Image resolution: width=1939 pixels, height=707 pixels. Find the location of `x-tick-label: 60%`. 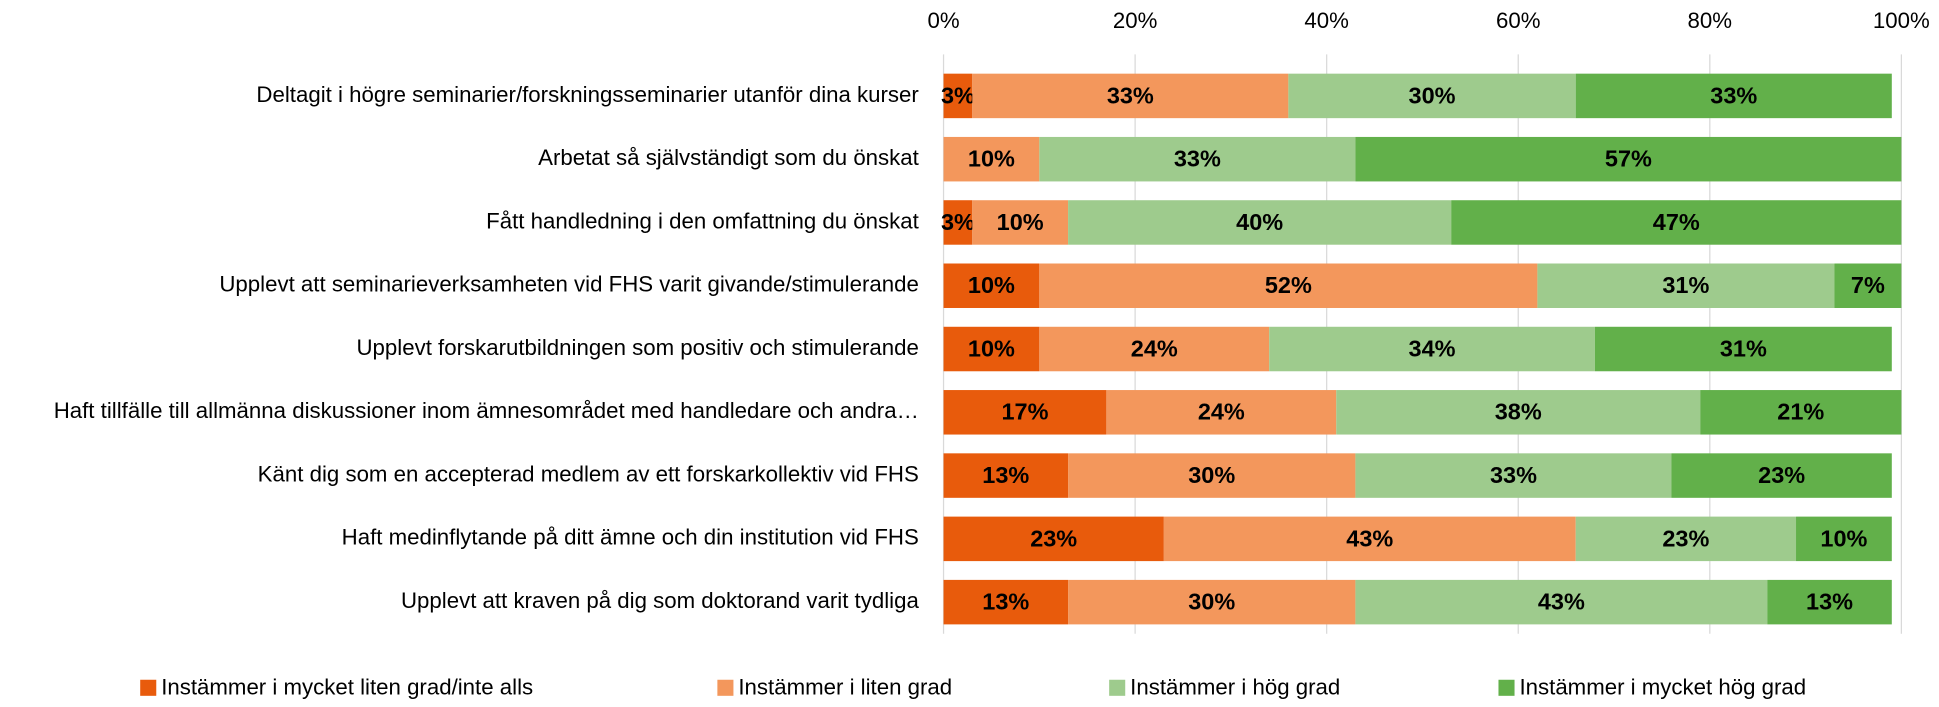

x-tick-label: 60% is located at coordinates (1518, 20).